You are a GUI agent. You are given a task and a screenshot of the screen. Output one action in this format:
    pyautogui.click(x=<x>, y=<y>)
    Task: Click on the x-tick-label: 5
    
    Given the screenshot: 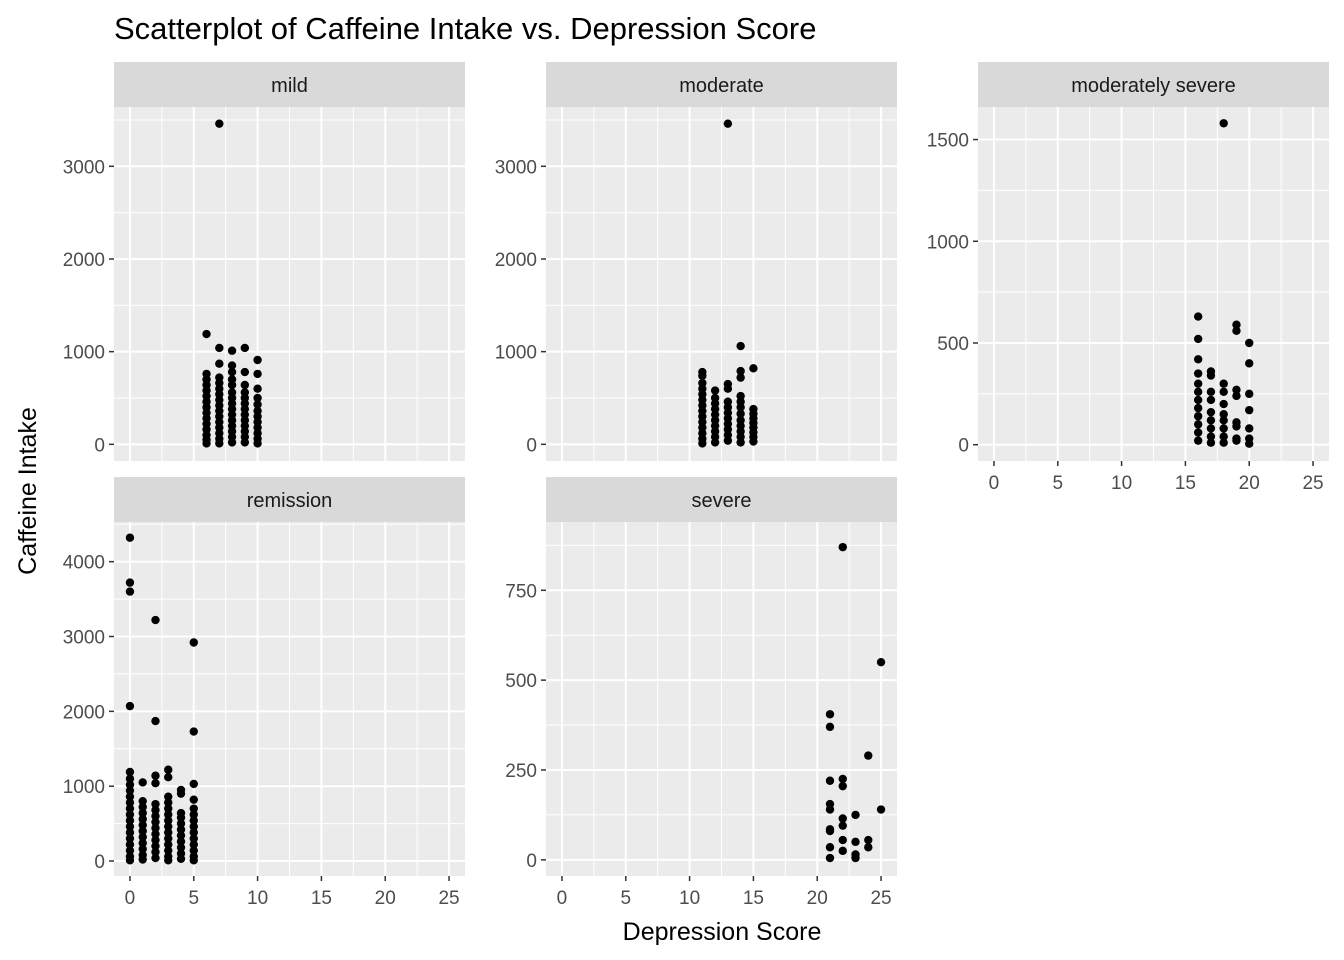 What is the action you would take?
    pyautogui.click(x=625, y=898)
    